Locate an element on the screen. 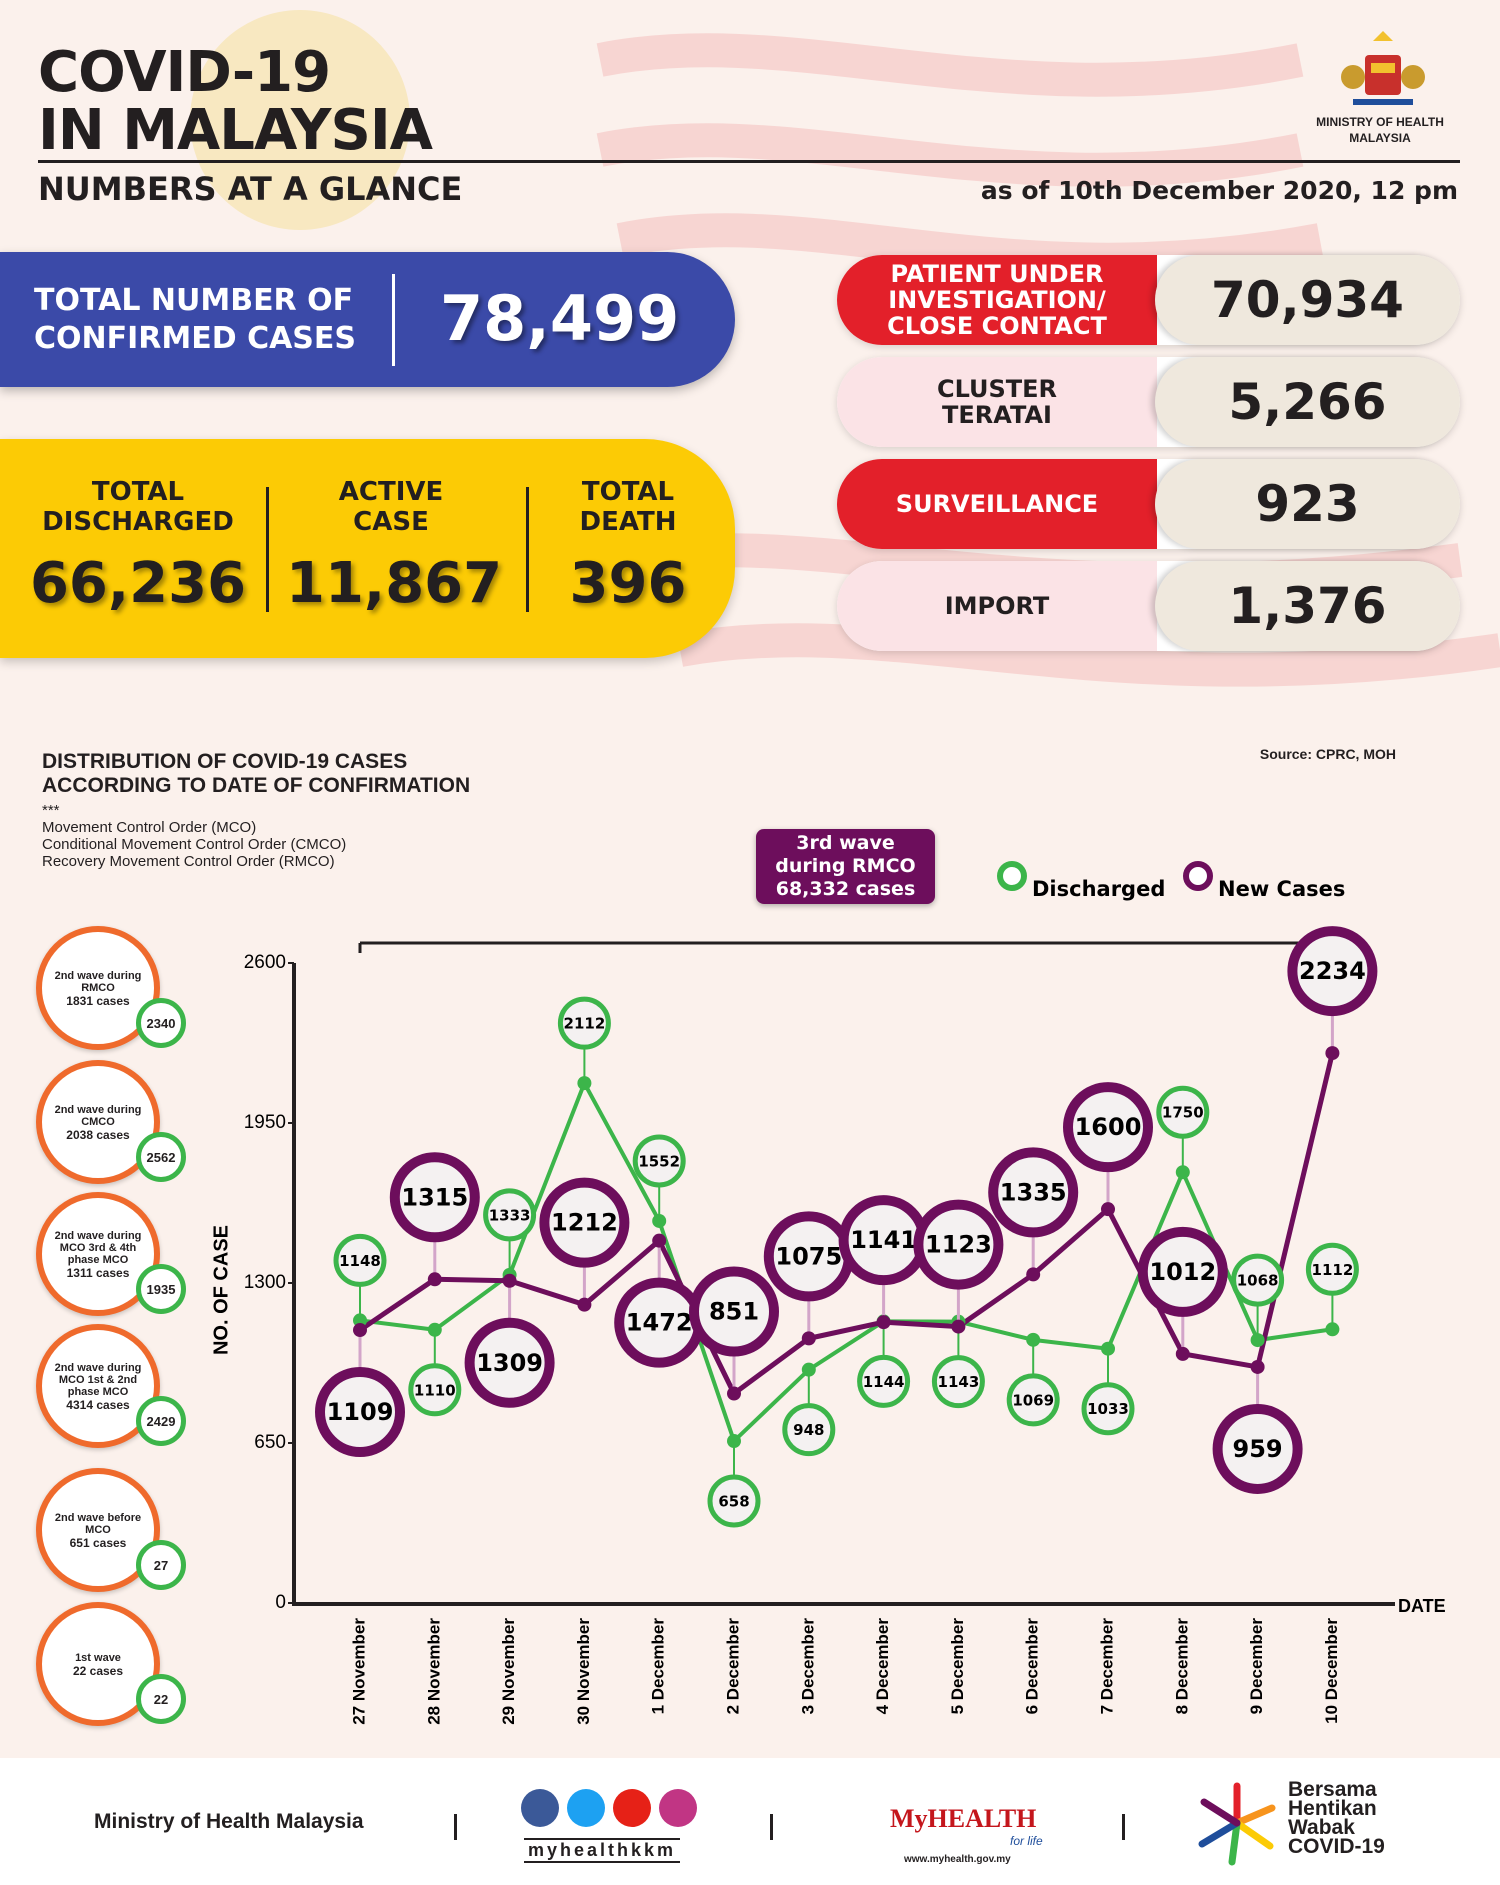  breakdown-label: IMPORT is located at coordinates (997, 606).